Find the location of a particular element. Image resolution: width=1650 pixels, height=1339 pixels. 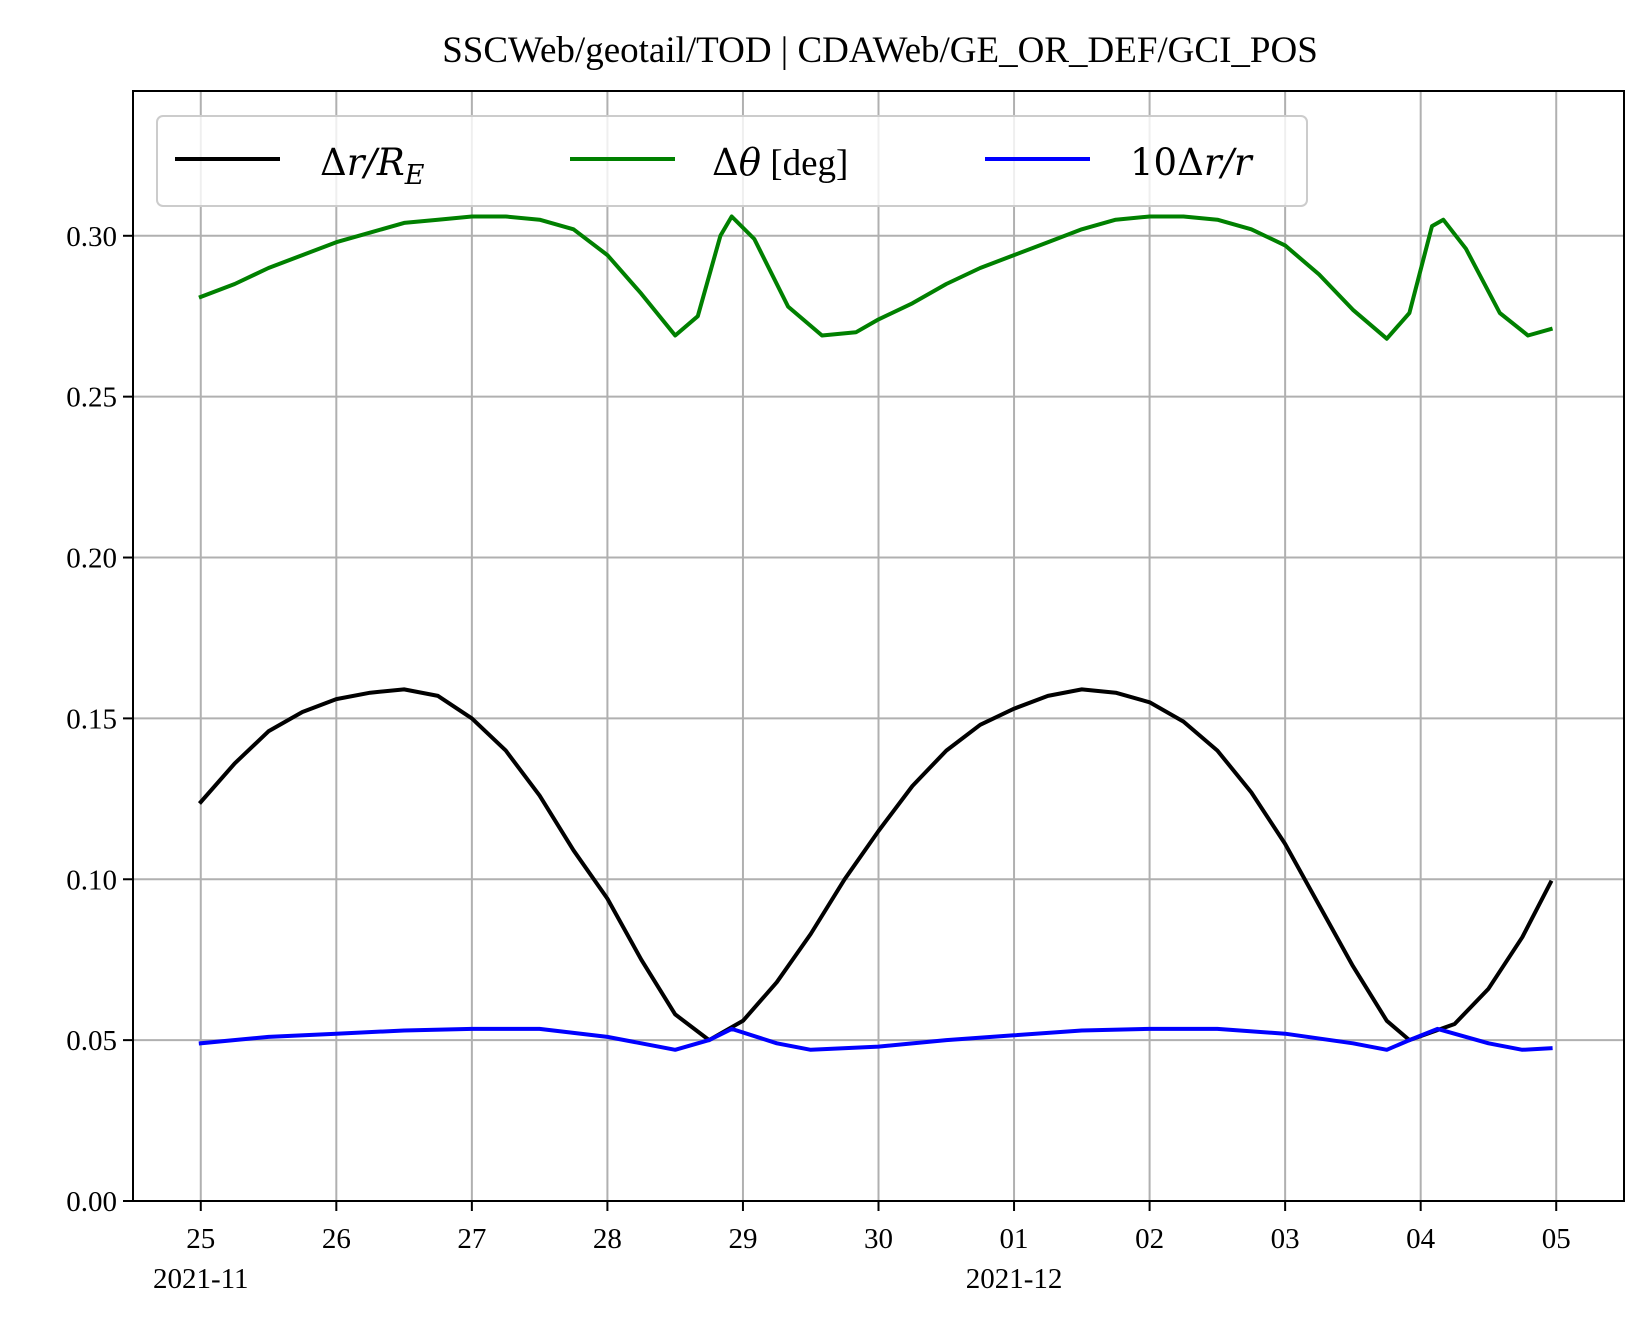

y-tick-label: 0.25 is located at coordinates (91, 398).